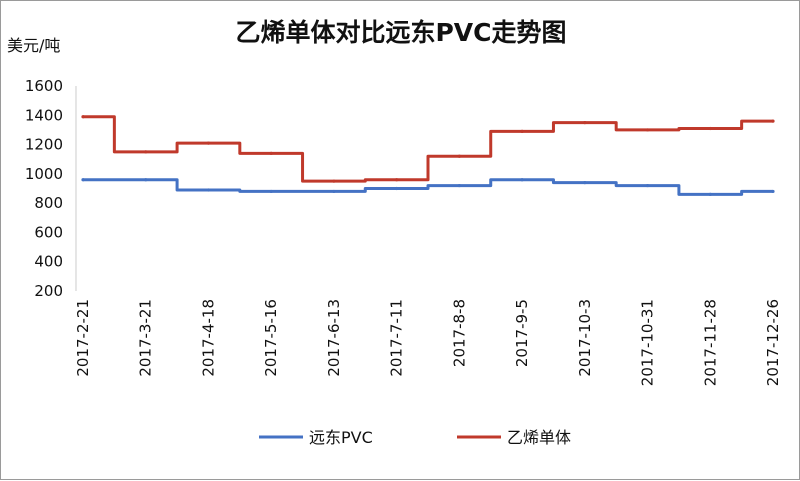 The image size is (800, 481). Describe the element at coordinates (44, 188) in the screenshot. I see `y-axis-ticks: 200 400 600 800 1000 1200 1400 1600` at that location.